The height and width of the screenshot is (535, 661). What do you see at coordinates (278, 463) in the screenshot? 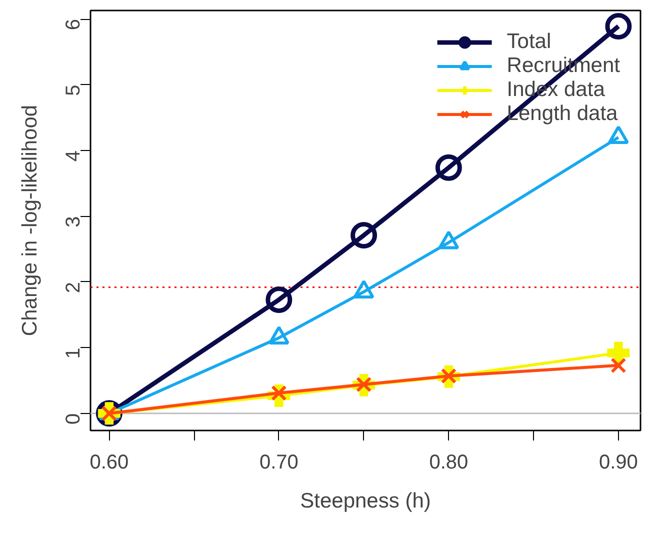
I see `x-tick-label: 0.70` at bounding box center [278, 463].